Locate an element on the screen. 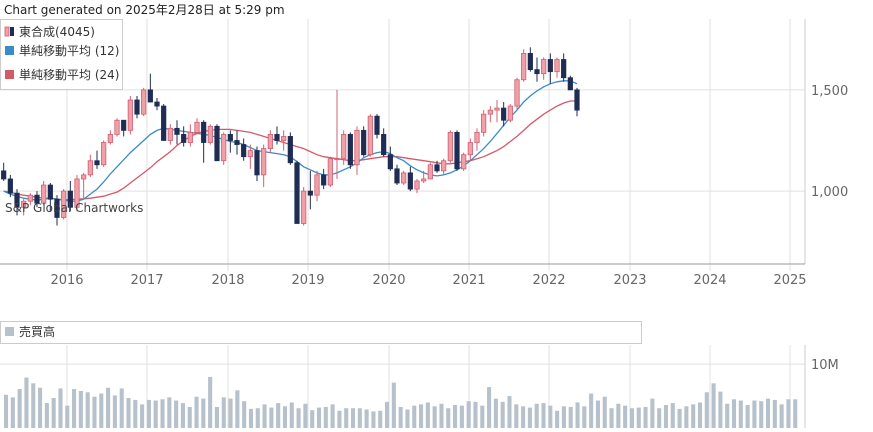  x-tick-label: 2019 is located at coordinates (307, 280).